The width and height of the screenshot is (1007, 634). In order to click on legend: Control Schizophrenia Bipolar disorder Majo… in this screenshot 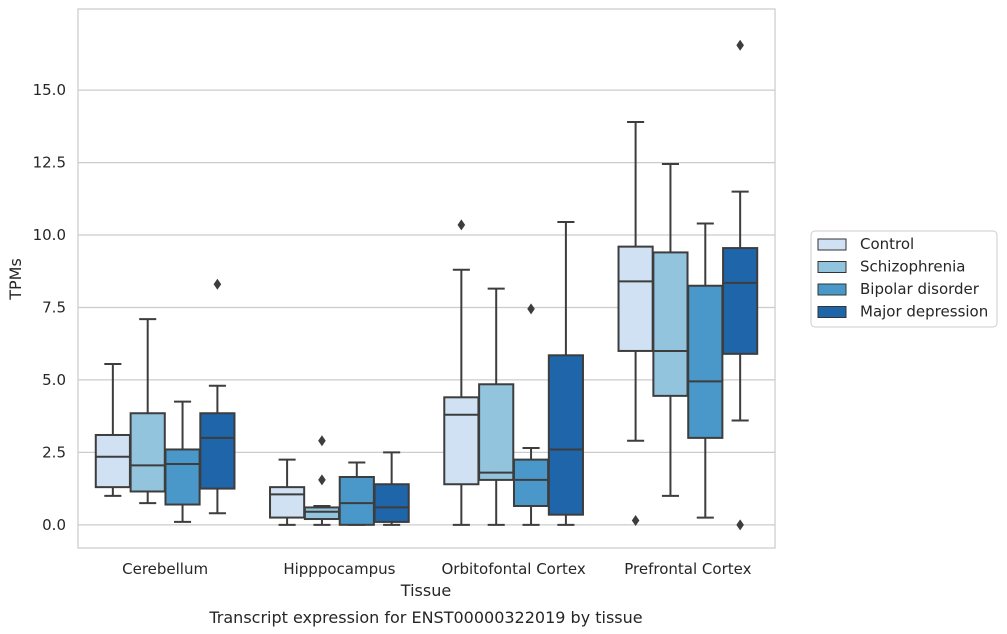, I will do `click(904, 279)`.